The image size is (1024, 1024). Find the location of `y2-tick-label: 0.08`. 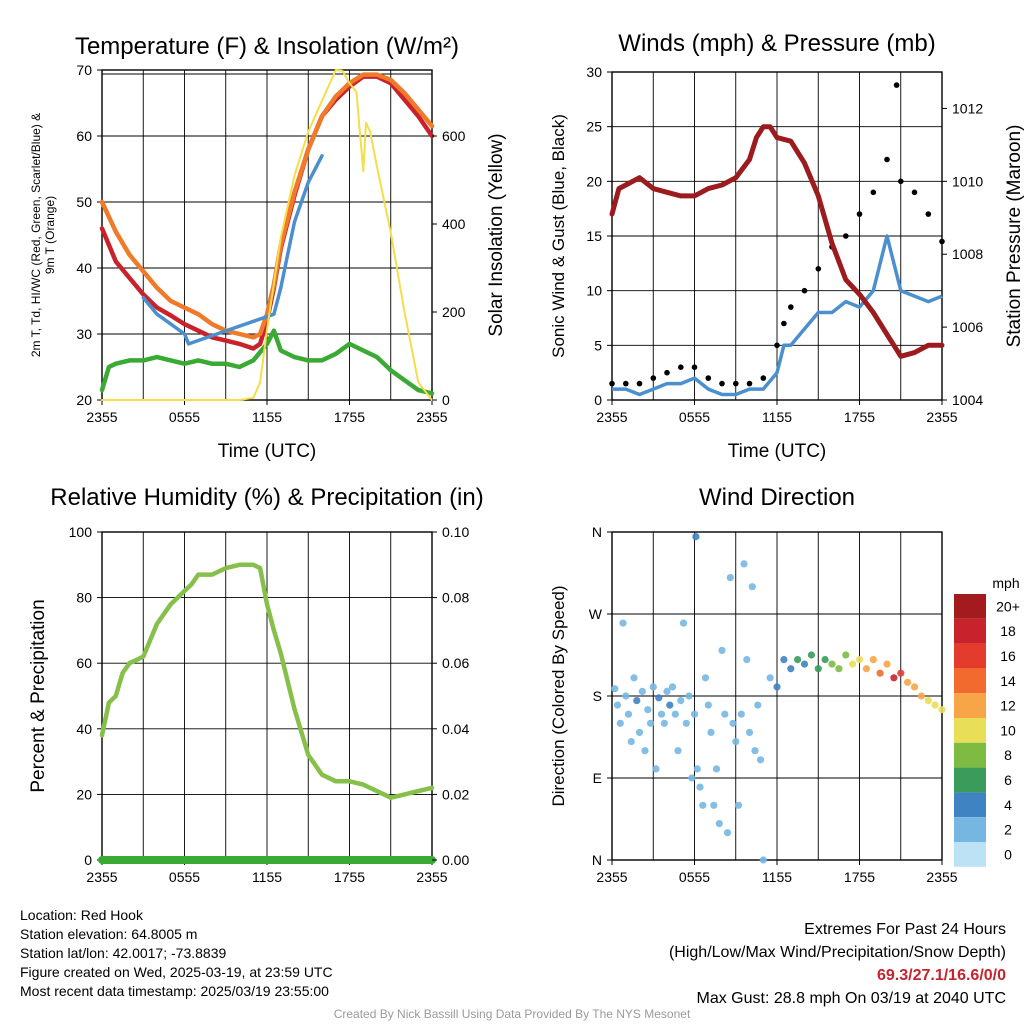

y2-tick-label: 0.08 is located at coordinates (455, 598).